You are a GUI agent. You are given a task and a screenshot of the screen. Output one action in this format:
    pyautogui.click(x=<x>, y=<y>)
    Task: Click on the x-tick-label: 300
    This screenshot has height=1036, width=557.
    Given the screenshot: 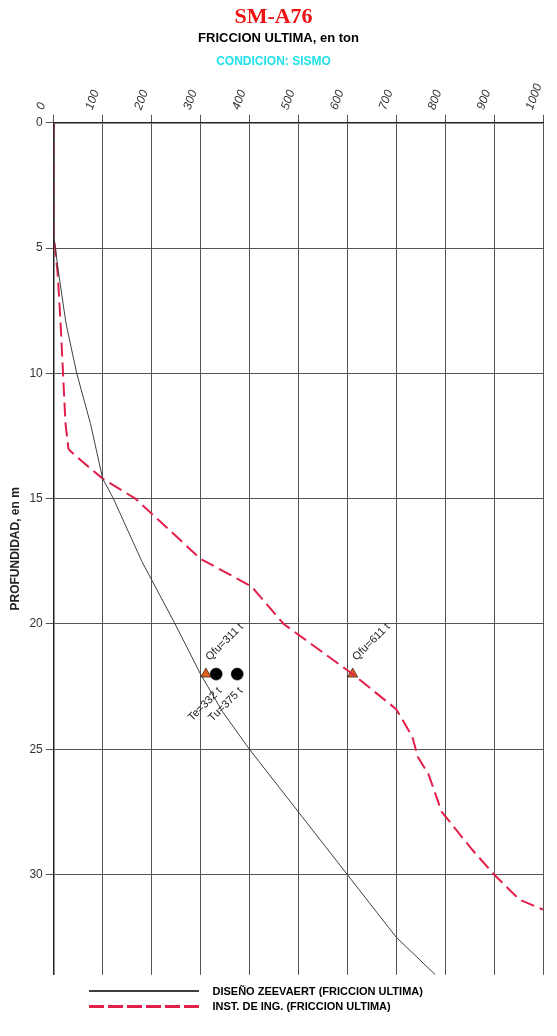 What is the action you would take?
    pyautogui.click(x=189, y=99)
    